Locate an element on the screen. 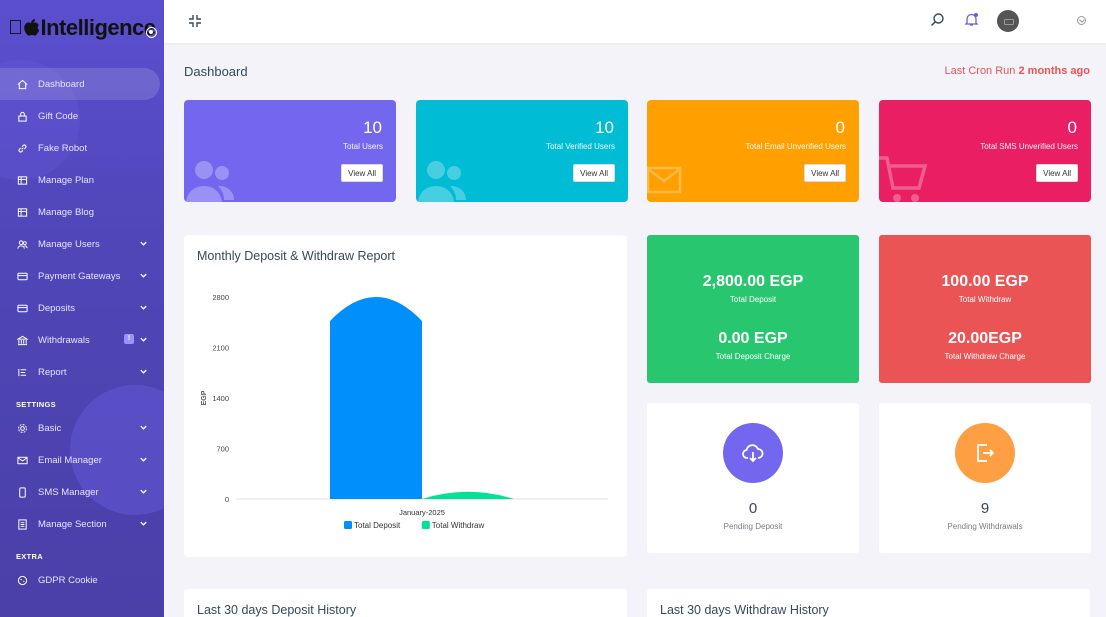 The height and width of the screenshot is (617, 1106). stat-card-sms-unverified: 0 Total SMS Unverified Users View All is located at coordinates (985, 151).